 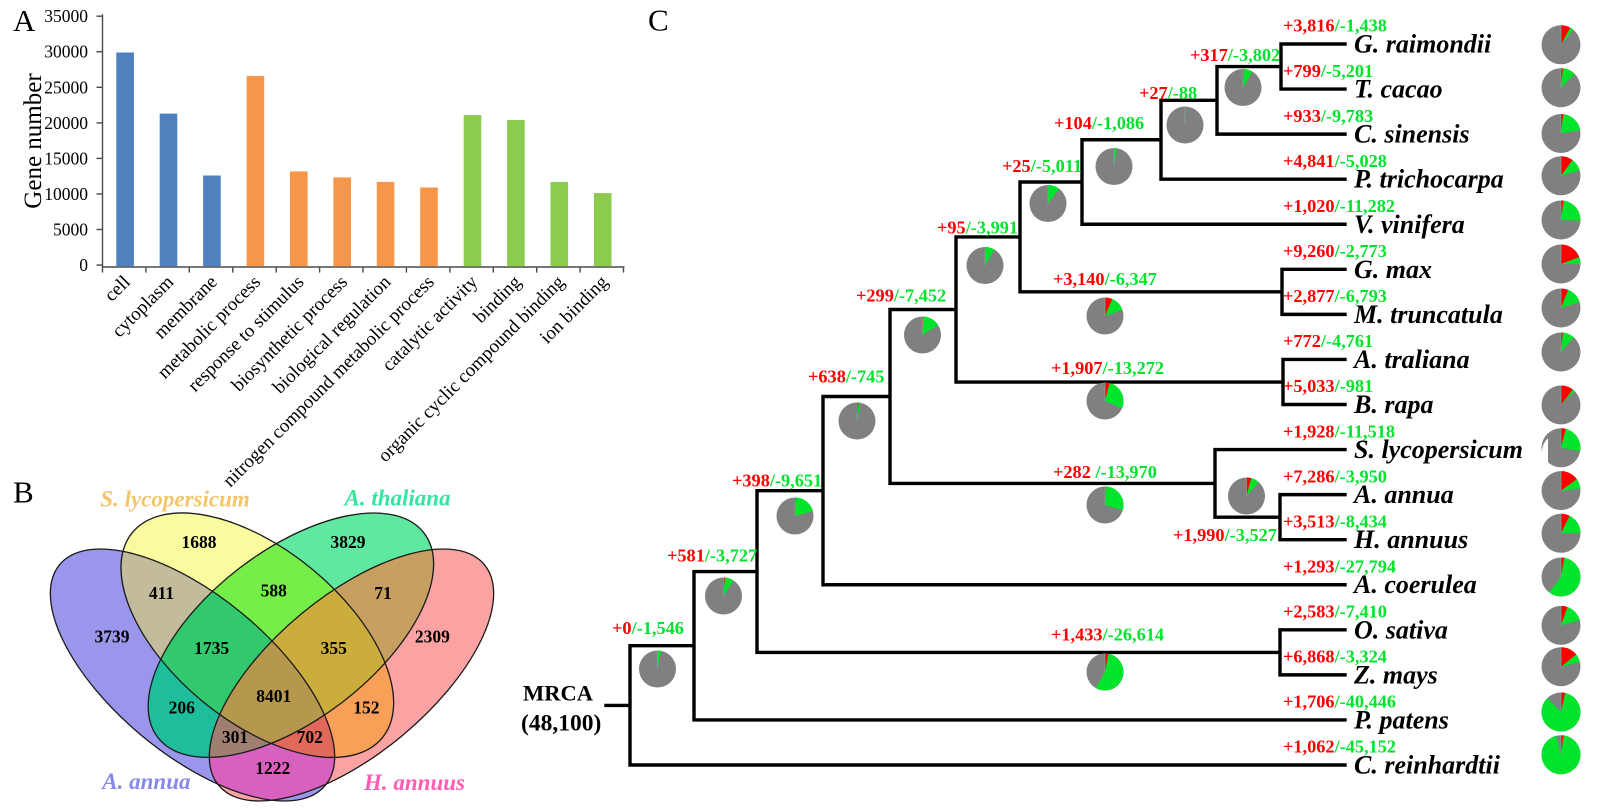 What do you see at coordinates (182, 708) in the screenshot?
I see `svg-text: 206` at bounding box center [182, 708].